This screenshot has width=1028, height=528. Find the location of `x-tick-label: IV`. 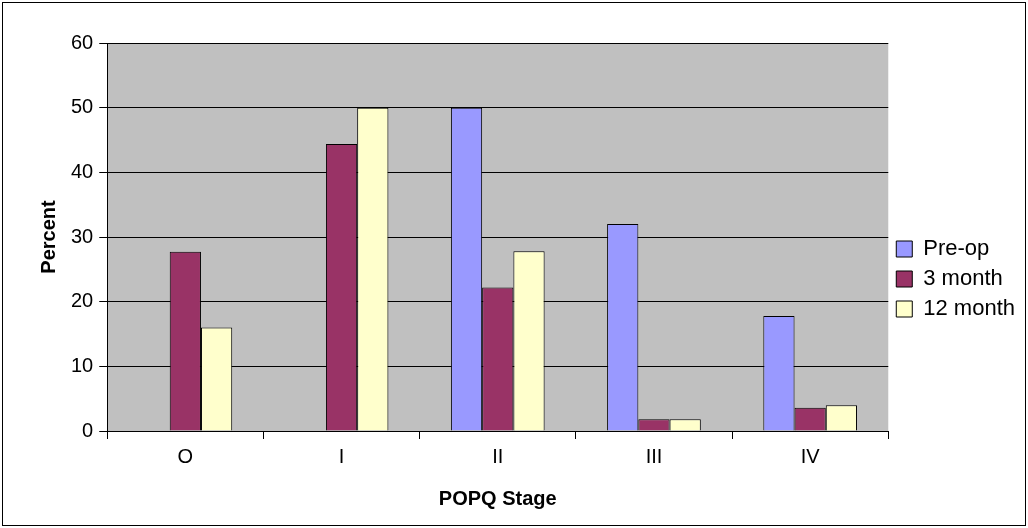

x-tick-label: IV is located at coordinates (810, 455).